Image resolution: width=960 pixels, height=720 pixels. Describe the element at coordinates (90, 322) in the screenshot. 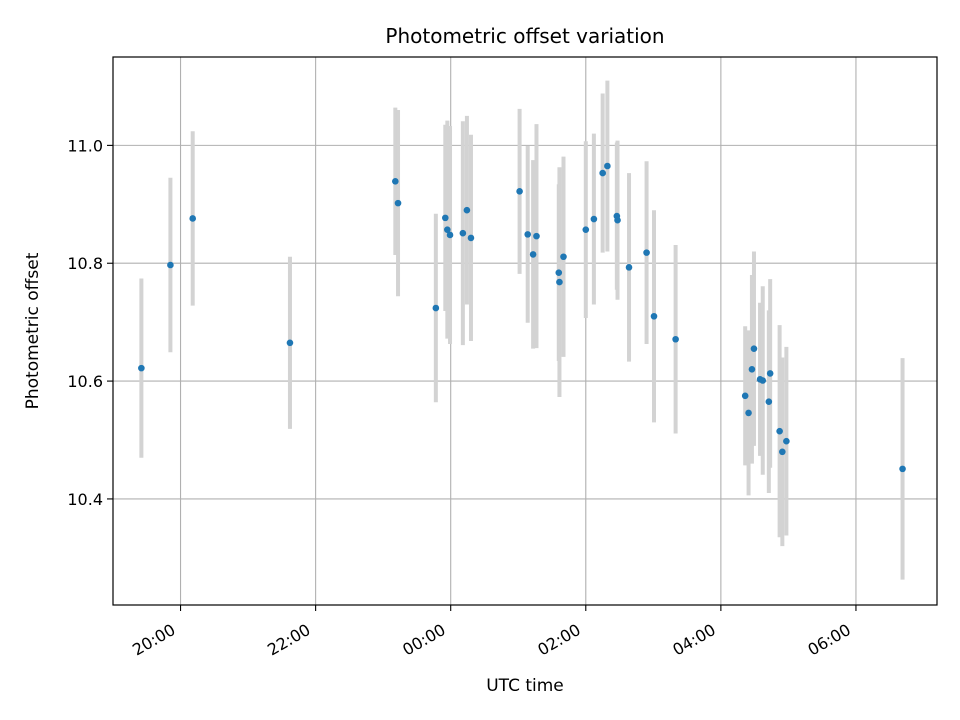

I see `y-axis-ticks: 10.4 10.6 10.8 11.0` at that location.